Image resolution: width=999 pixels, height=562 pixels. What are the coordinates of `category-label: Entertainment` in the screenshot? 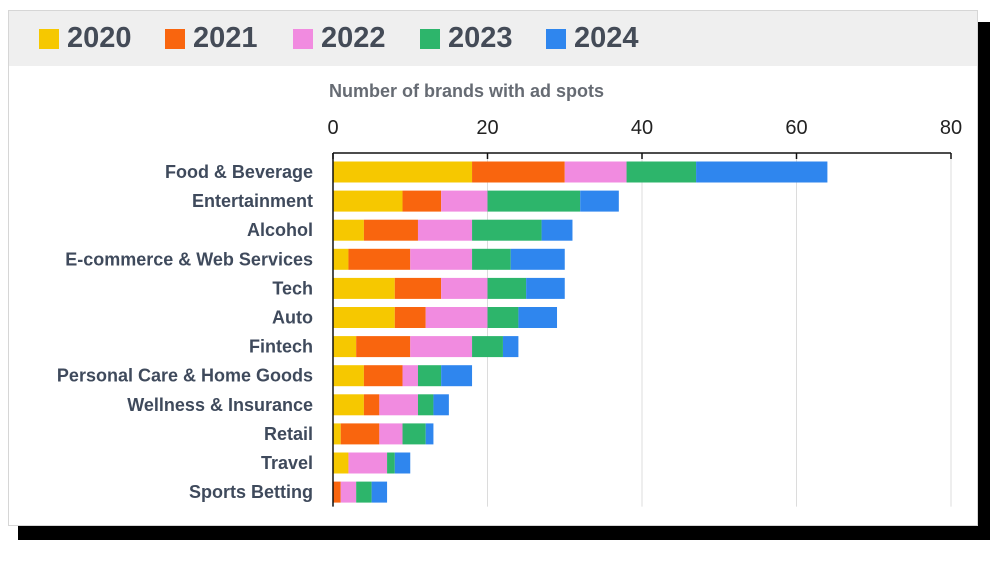 It's located at (252, 201).